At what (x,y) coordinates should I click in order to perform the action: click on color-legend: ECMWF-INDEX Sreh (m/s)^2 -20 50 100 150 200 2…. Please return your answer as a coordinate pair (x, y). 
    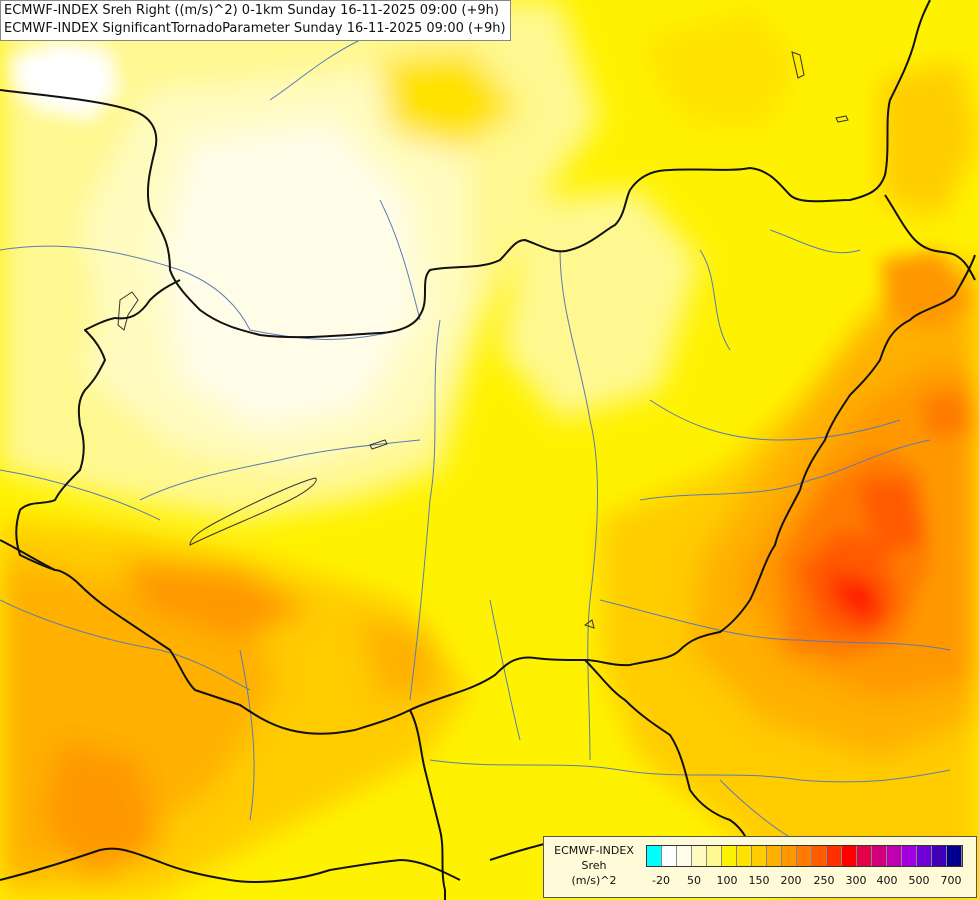
    Looking at the image, I should click on (760, 867).